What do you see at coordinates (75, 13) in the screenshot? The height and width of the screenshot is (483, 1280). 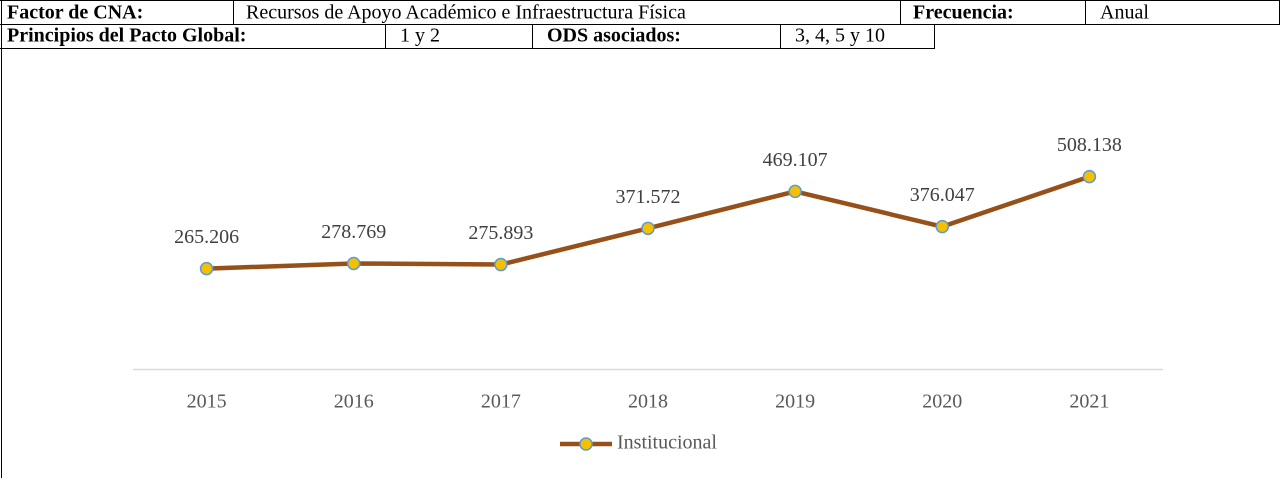 I see `label: Factor de CNA:` at bounding box center [75, 13].